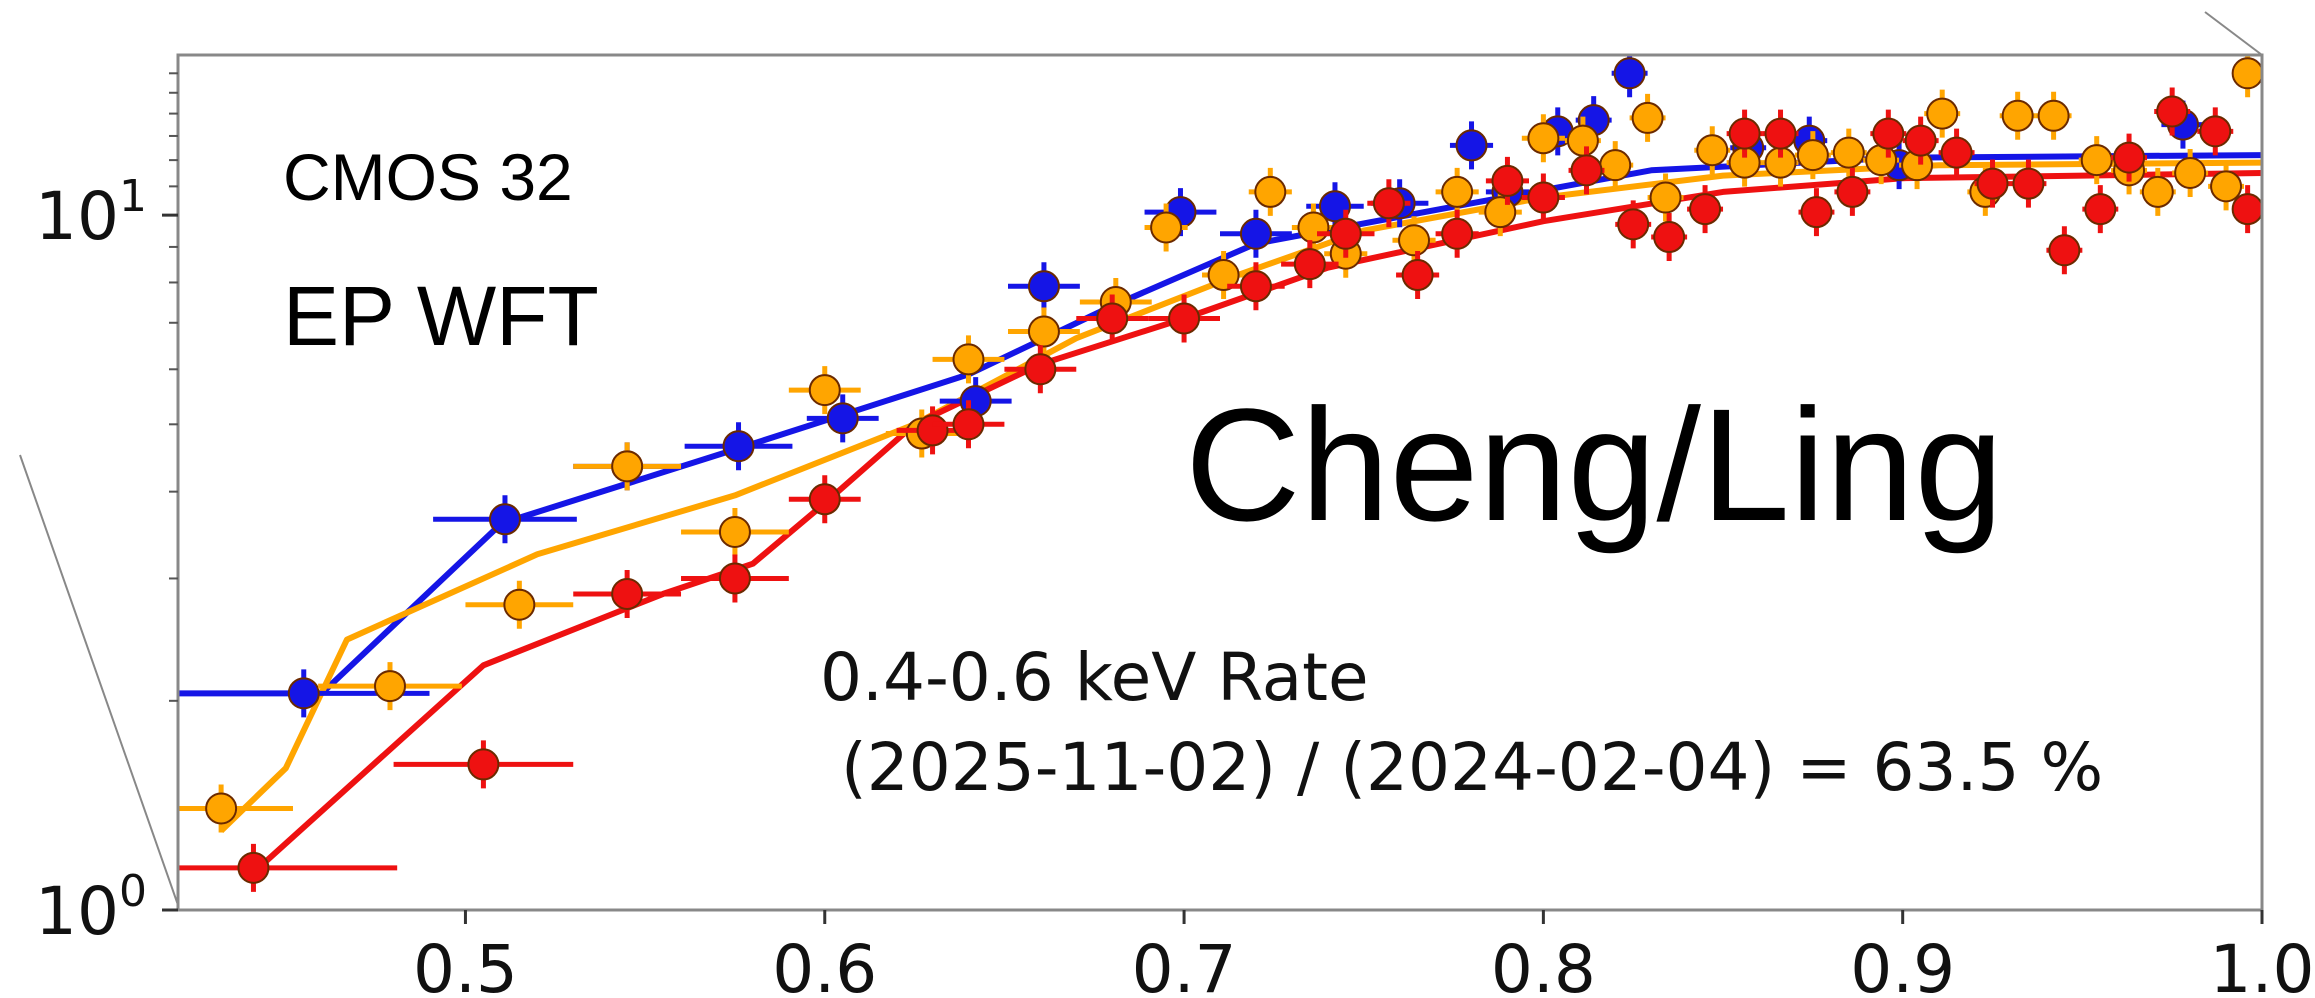 This screenshot has width=2315, height=998. What do you see at coordinates (1543, 964) in the screenshot?
I see `x-tick-label-3: 0.8` at bounding box center [1543, 964].